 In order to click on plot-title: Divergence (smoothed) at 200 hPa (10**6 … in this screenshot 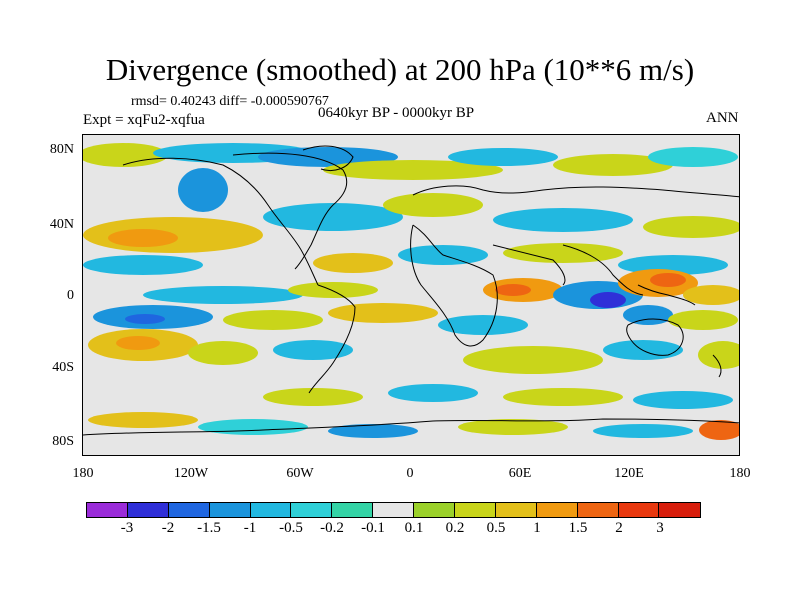, I will do `click(400, 69)`.